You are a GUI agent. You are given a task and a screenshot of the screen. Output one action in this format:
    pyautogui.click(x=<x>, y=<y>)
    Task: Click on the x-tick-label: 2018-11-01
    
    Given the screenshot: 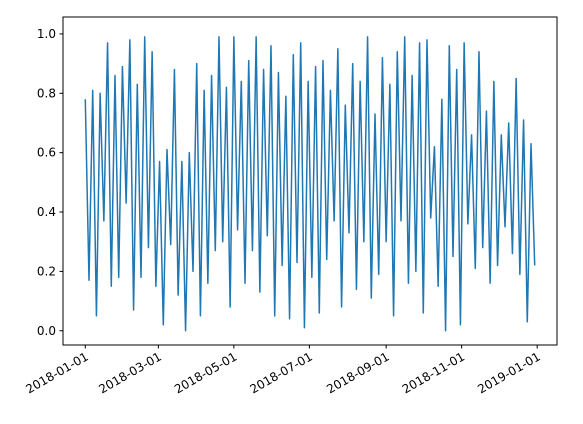 What is the action you would take?
    pyautogui.click(x=433, y=372)
    